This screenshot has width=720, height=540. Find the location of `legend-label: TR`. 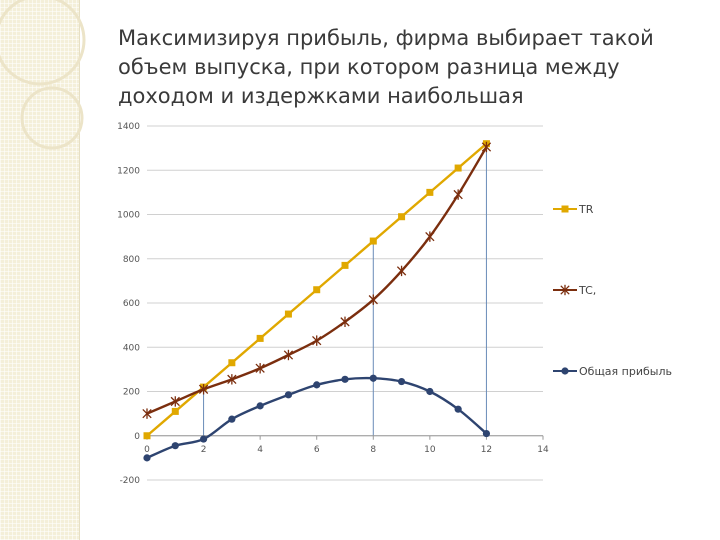

legend-label: TR is located at coordinates (586, 209).